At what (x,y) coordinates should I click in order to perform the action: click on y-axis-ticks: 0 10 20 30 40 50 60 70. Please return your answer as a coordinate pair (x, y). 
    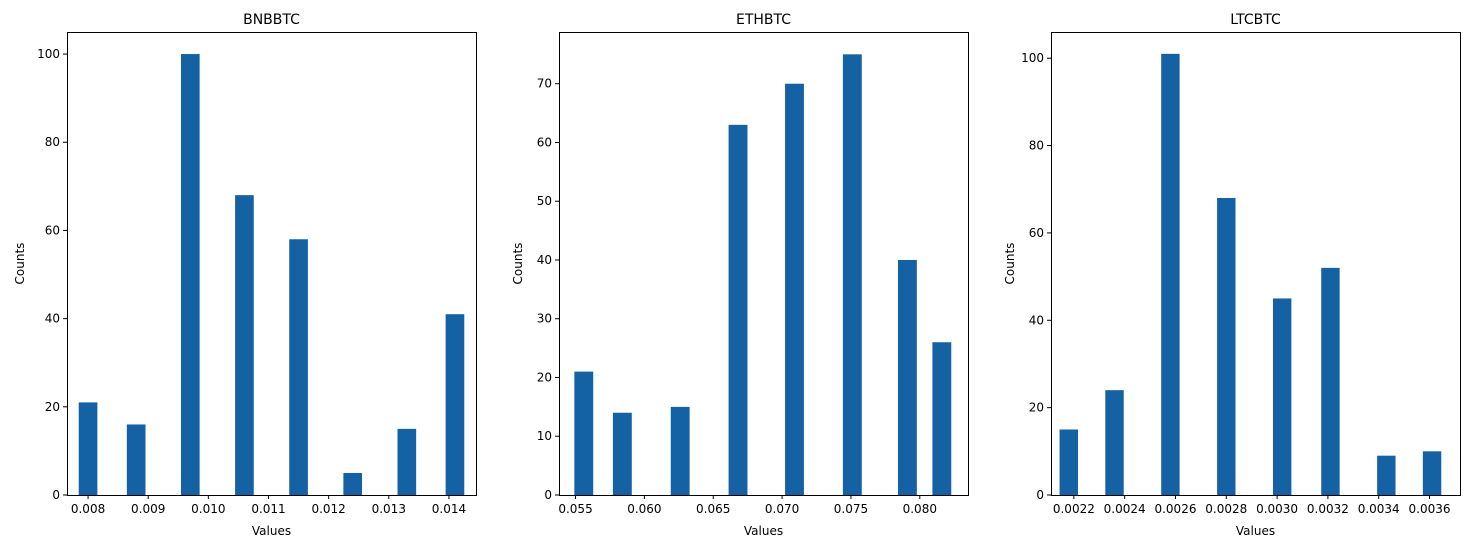
    Looking at the image, I should click on (548, 289).